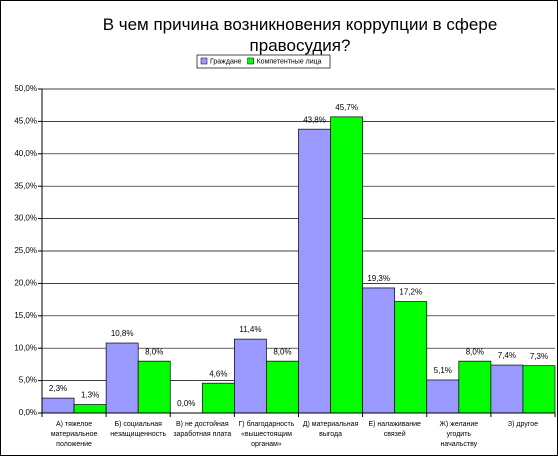 The height and width of the screenshot is (456, 558). I want to click on x-tick-label: З) другое, so click(522, 424).